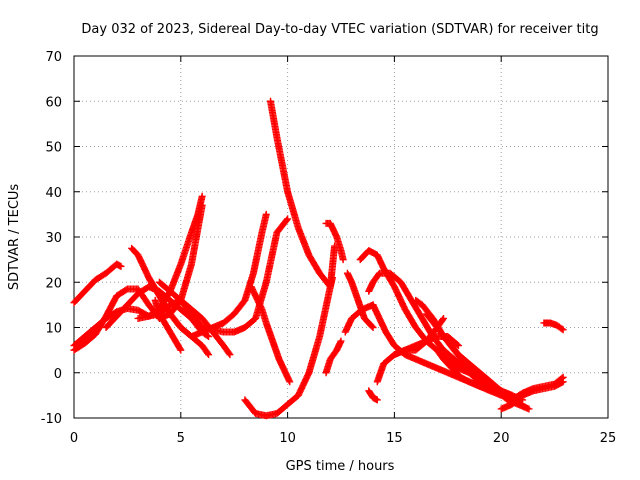 The image size is (640, 480). What do you see at coordinates (53, 148) in the screenshot?
I see `y-tick-label: 50` at bounding box center [53, 148].